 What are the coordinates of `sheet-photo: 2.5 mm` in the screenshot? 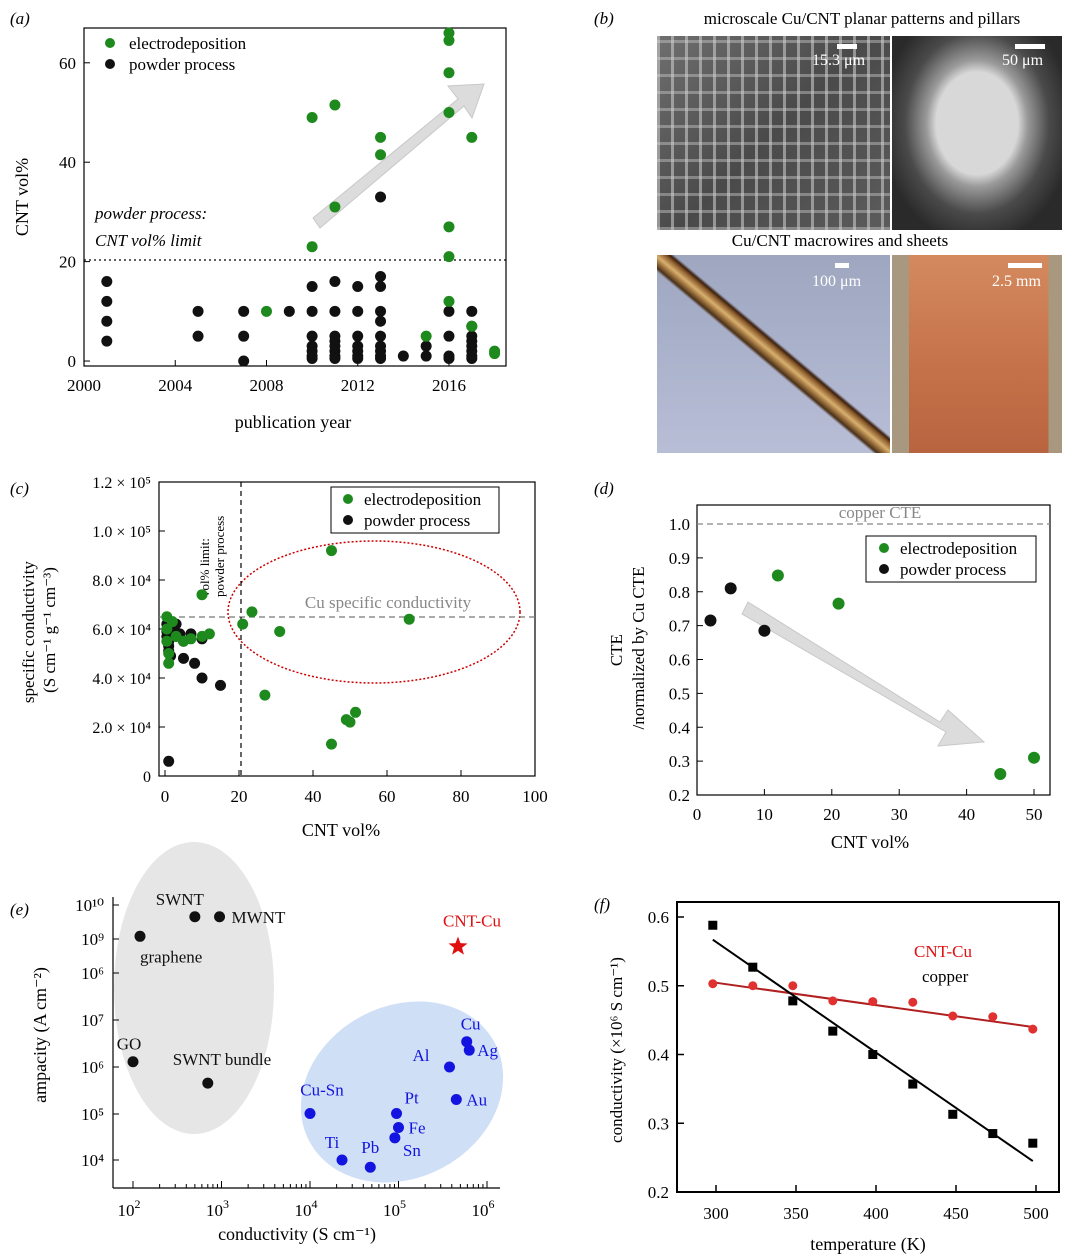 It's located at (977, 354).